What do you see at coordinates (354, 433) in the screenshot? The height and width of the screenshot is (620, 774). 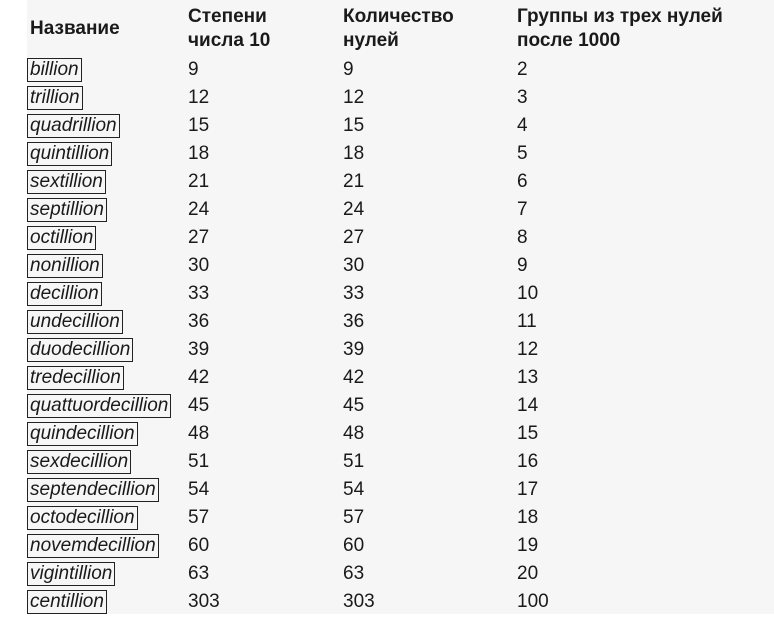 I see `cell-zeros: 48` at bounding box center [354, 433].